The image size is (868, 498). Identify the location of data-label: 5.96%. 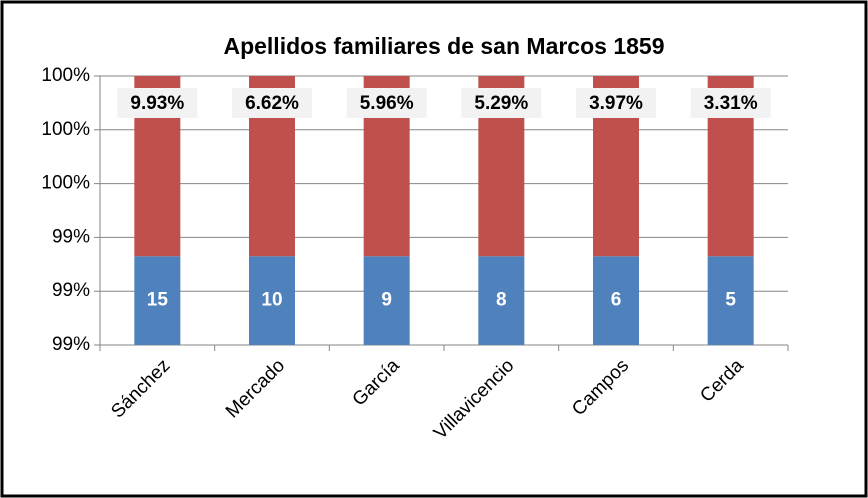
(387, 103).